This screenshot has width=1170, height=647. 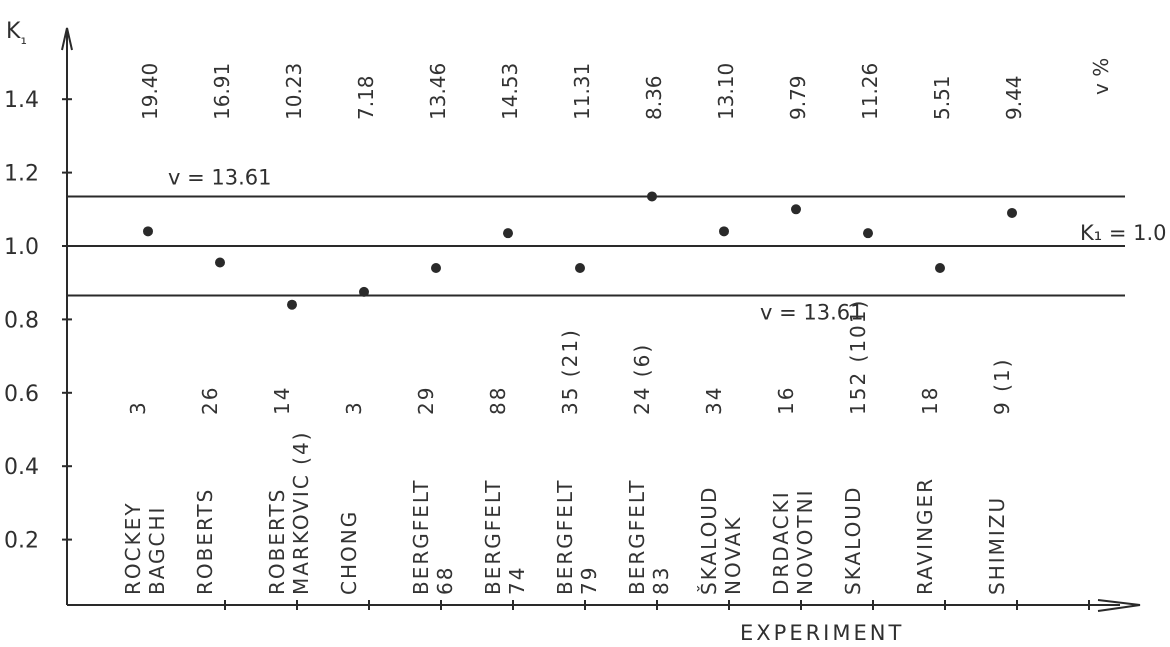 What do you see at coordinates (870, 91) in the screenshot?
I see `cv-value: 11.26` at bounding box center [870, 91].